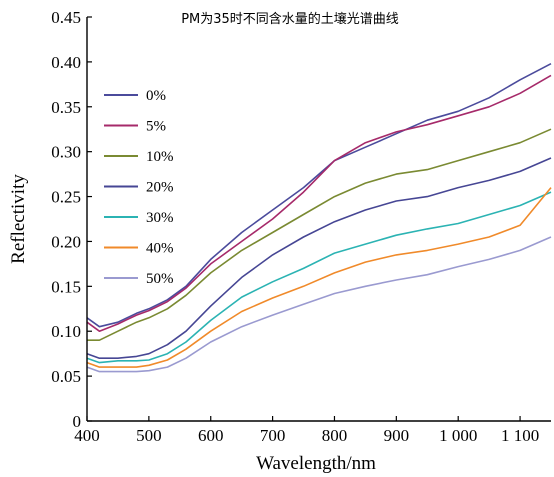  Describe the element at coordinates (156, 96) in the screenshot. I see `legend-label: 0%` at that location.